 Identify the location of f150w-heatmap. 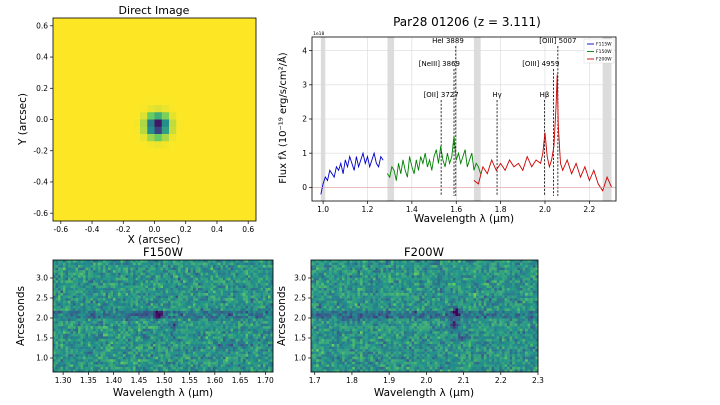
(163, 316).